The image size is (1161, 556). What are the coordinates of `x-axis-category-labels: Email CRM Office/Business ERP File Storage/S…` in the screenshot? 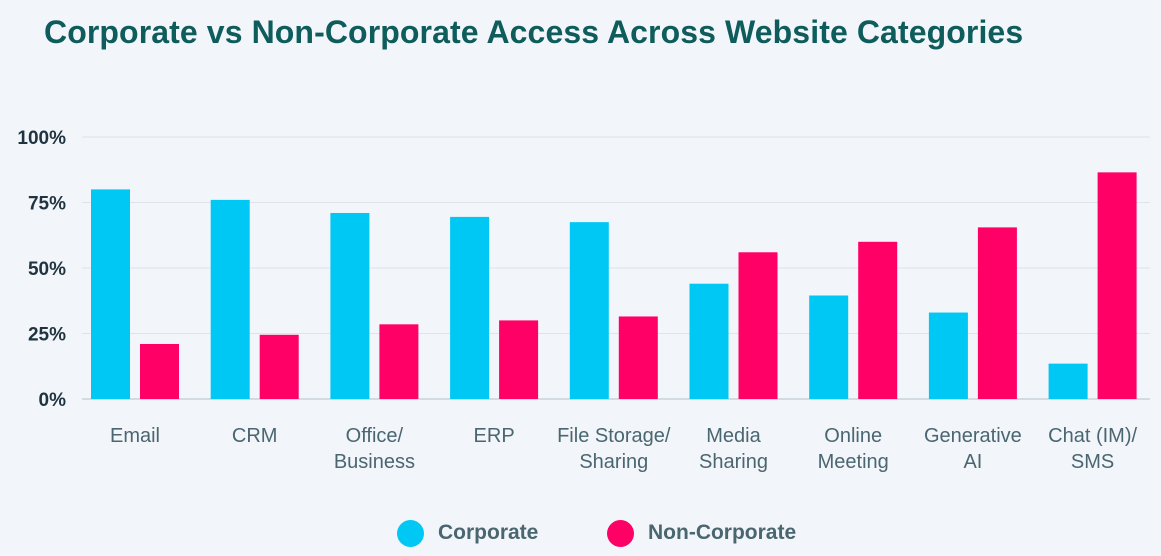 It's located at (623, 449).